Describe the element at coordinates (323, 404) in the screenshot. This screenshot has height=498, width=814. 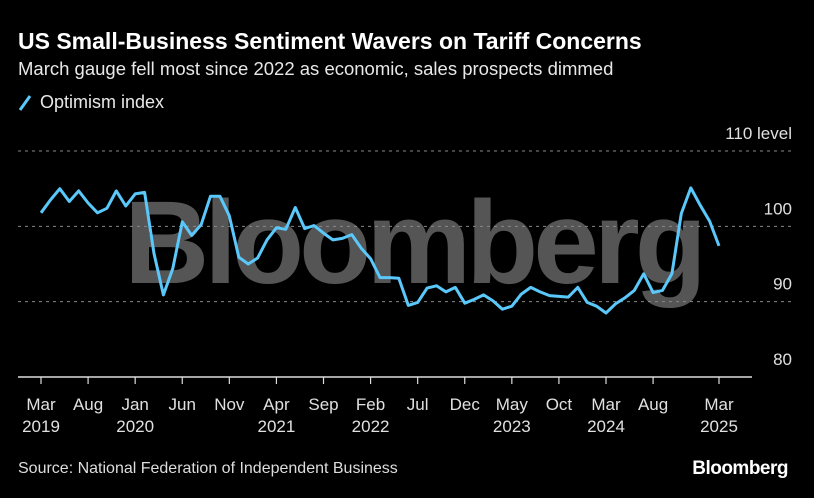
I see `x-tick-month: Sep` at that location.